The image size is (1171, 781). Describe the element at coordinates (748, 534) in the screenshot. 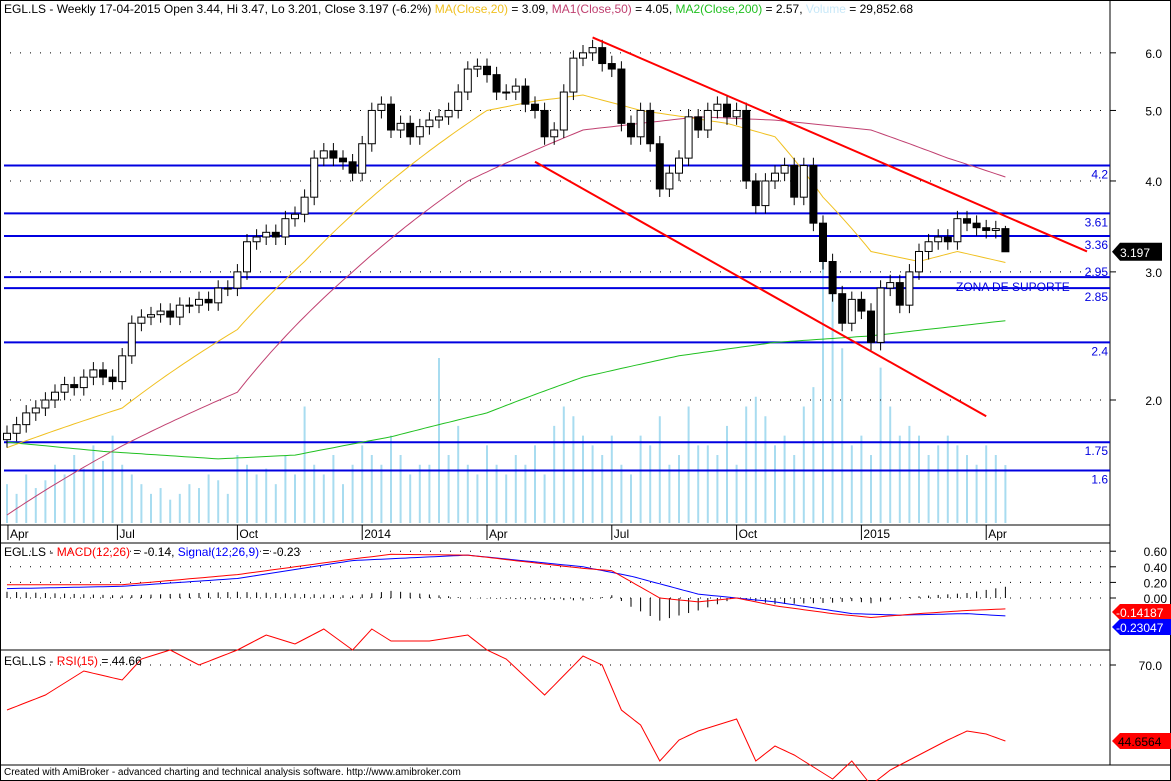

I see `x-tick-label: Oct` at that location.